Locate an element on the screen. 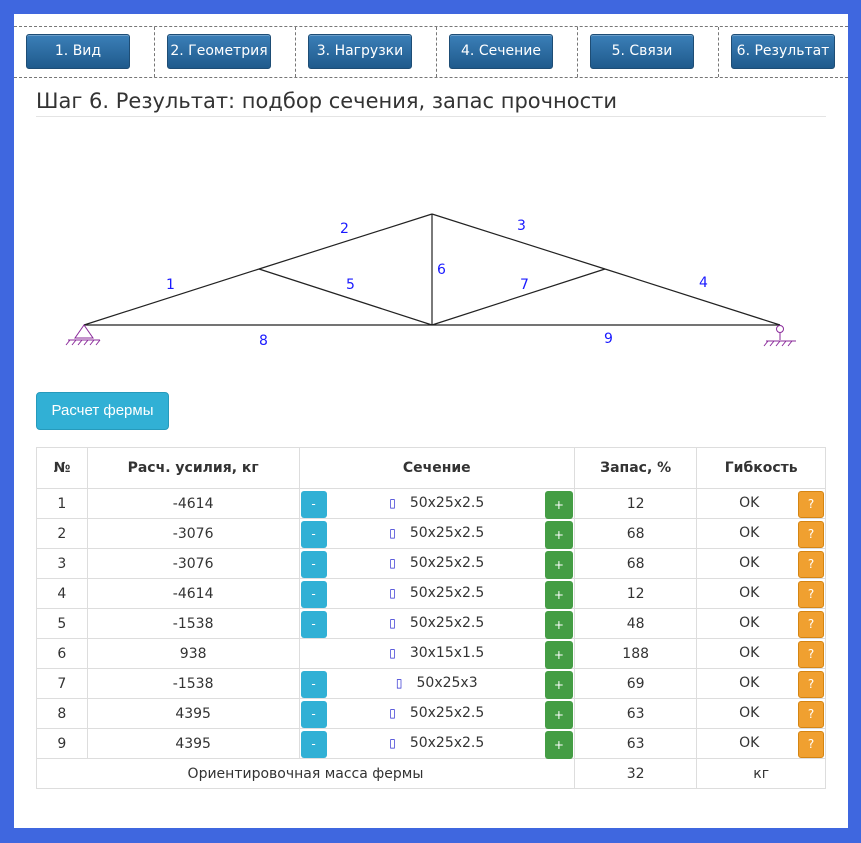 This screenshot has width=861, height=843. header-force: Расч. усилия, кг is located at coordinates (193, 468).